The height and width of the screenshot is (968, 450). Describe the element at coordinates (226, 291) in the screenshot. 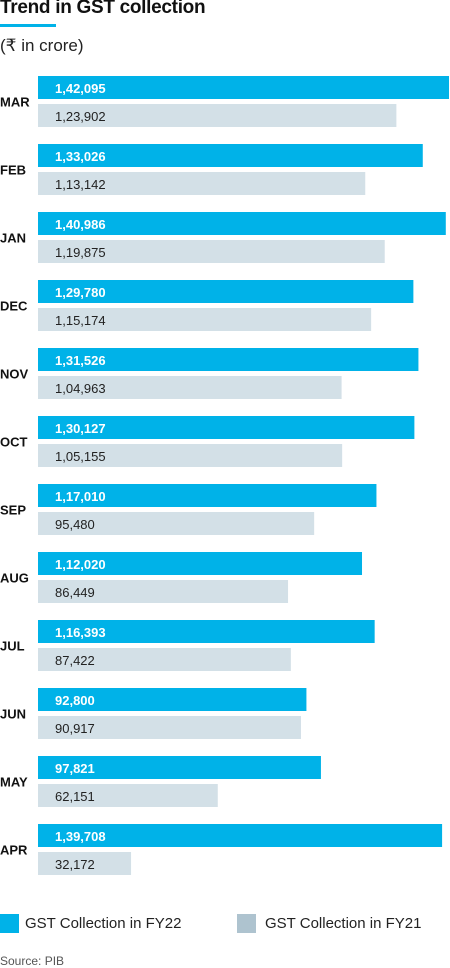

I see `bar-fy22-dec` at that location.